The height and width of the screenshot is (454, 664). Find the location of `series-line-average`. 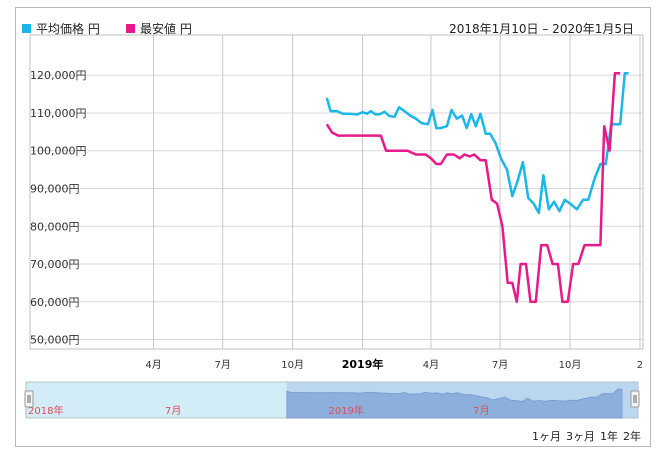

series-line-average is located at coordinates (477, 143).